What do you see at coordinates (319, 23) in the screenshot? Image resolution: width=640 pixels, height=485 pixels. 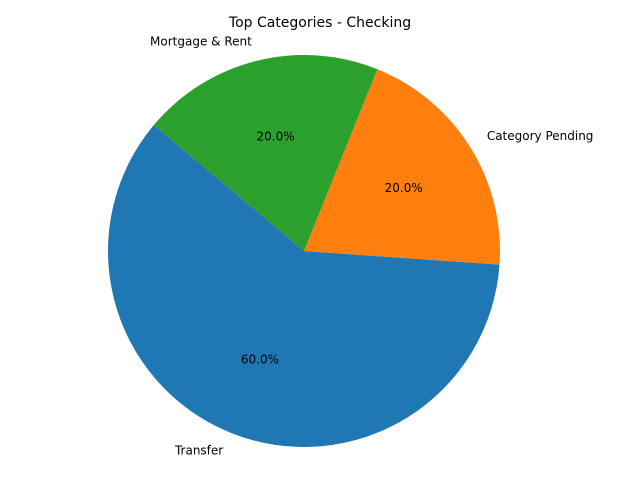 I see `chart-title: Top Categories - Checking` at bounding box center [319, 23].